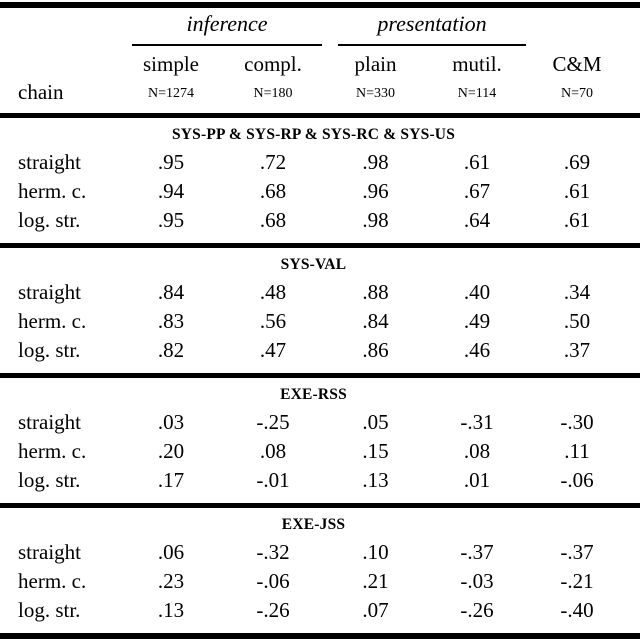  Describe the element at coordinates (273, 552) in the screenshot. I see `cell-value: -.32` at that location.